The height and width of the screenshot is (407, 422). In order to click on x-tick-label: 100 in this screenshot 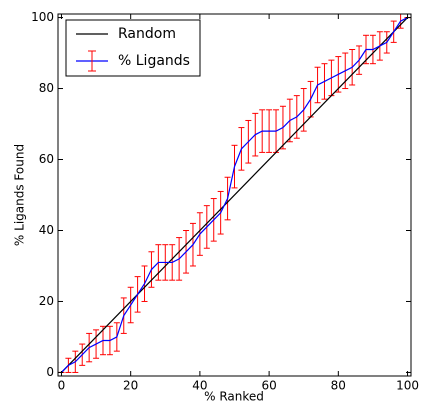, I will do `click(407, 386)`.